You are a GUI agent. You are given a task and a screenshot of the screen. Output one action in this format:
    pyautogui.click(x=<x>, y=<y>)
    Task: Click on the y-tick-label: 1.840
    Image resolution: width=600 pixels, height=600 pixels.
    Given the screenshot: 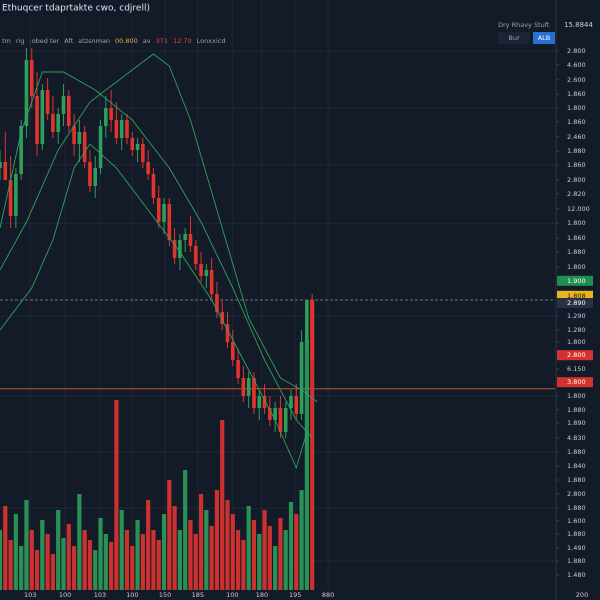 What is the action you would take?
    pyautogui.click(x=576, y=466)
    